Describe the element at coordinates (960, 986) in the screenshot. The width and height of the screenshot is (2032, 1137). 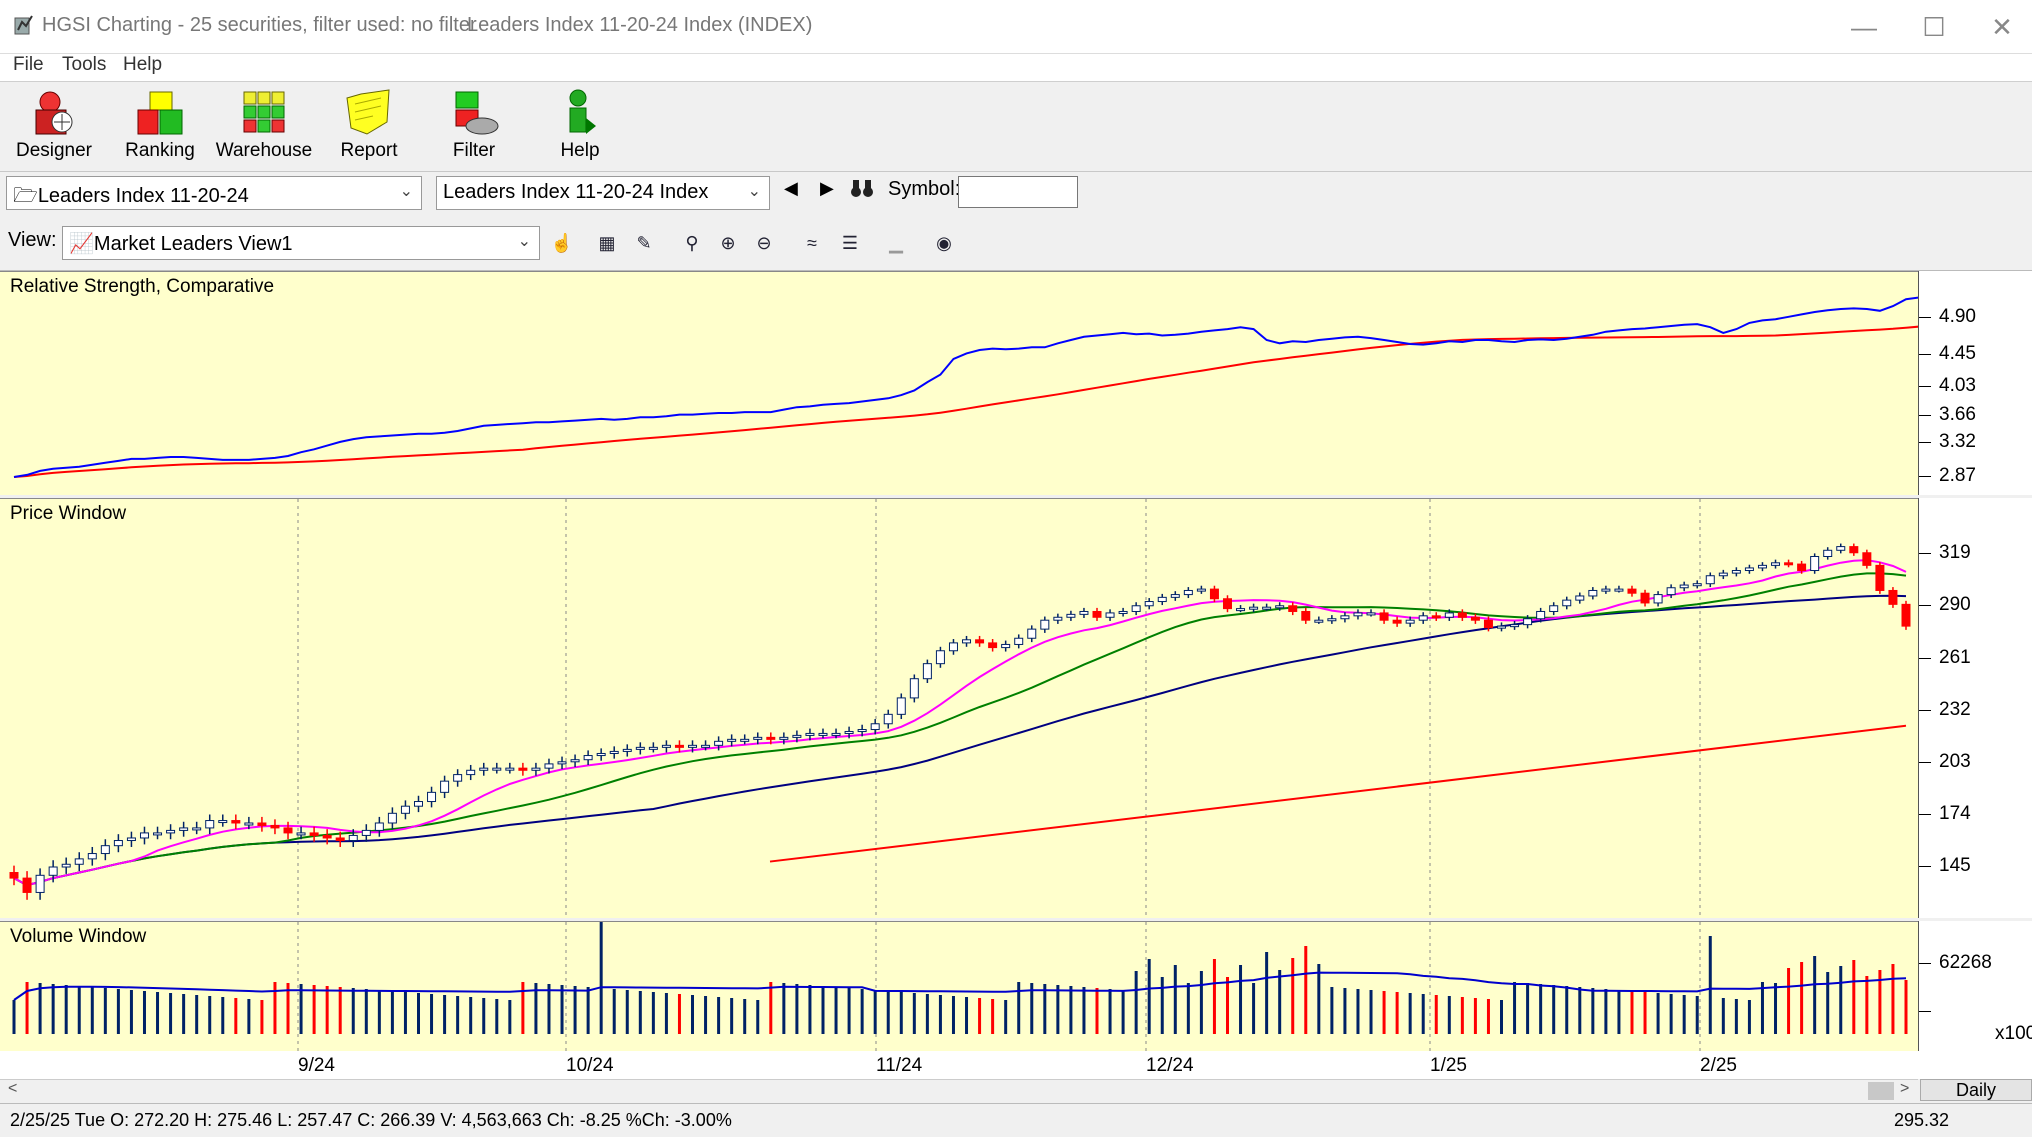
I see `volume-average-line` at that location.